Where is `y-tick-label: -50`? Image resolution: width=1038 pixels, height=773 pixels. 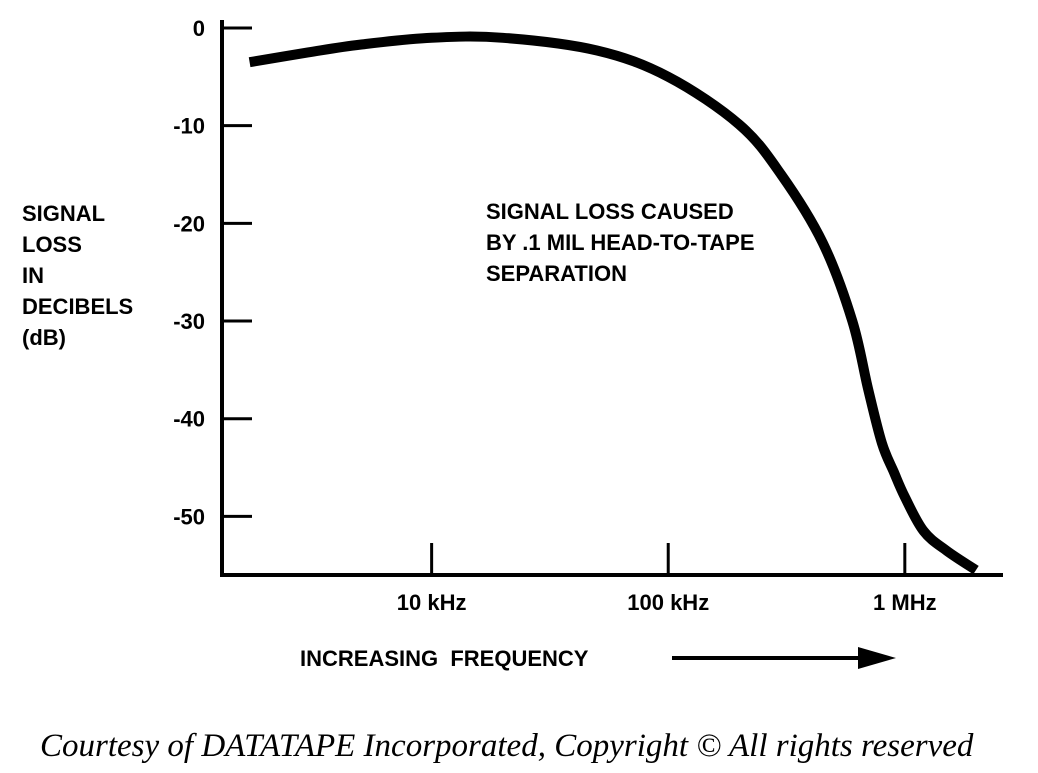
y-tick-label: -50 is located at coordinates (189, 516).